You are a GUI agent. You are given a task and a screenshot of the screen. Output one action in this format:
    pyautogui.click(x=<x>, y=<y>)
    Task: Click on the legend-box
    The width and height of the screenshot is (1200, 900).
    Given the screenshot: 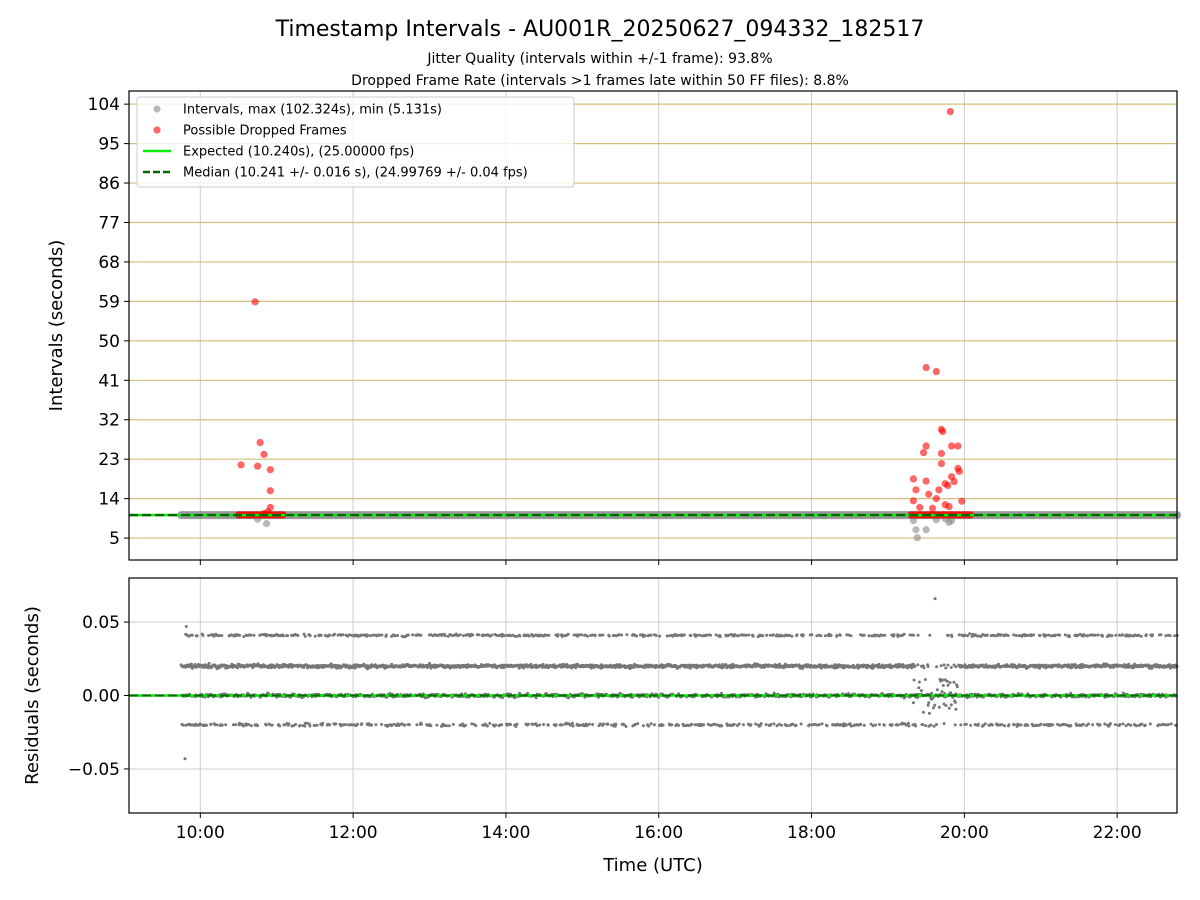 What is the action you would take?
    pyautogui.click(x=355, y=142)
    